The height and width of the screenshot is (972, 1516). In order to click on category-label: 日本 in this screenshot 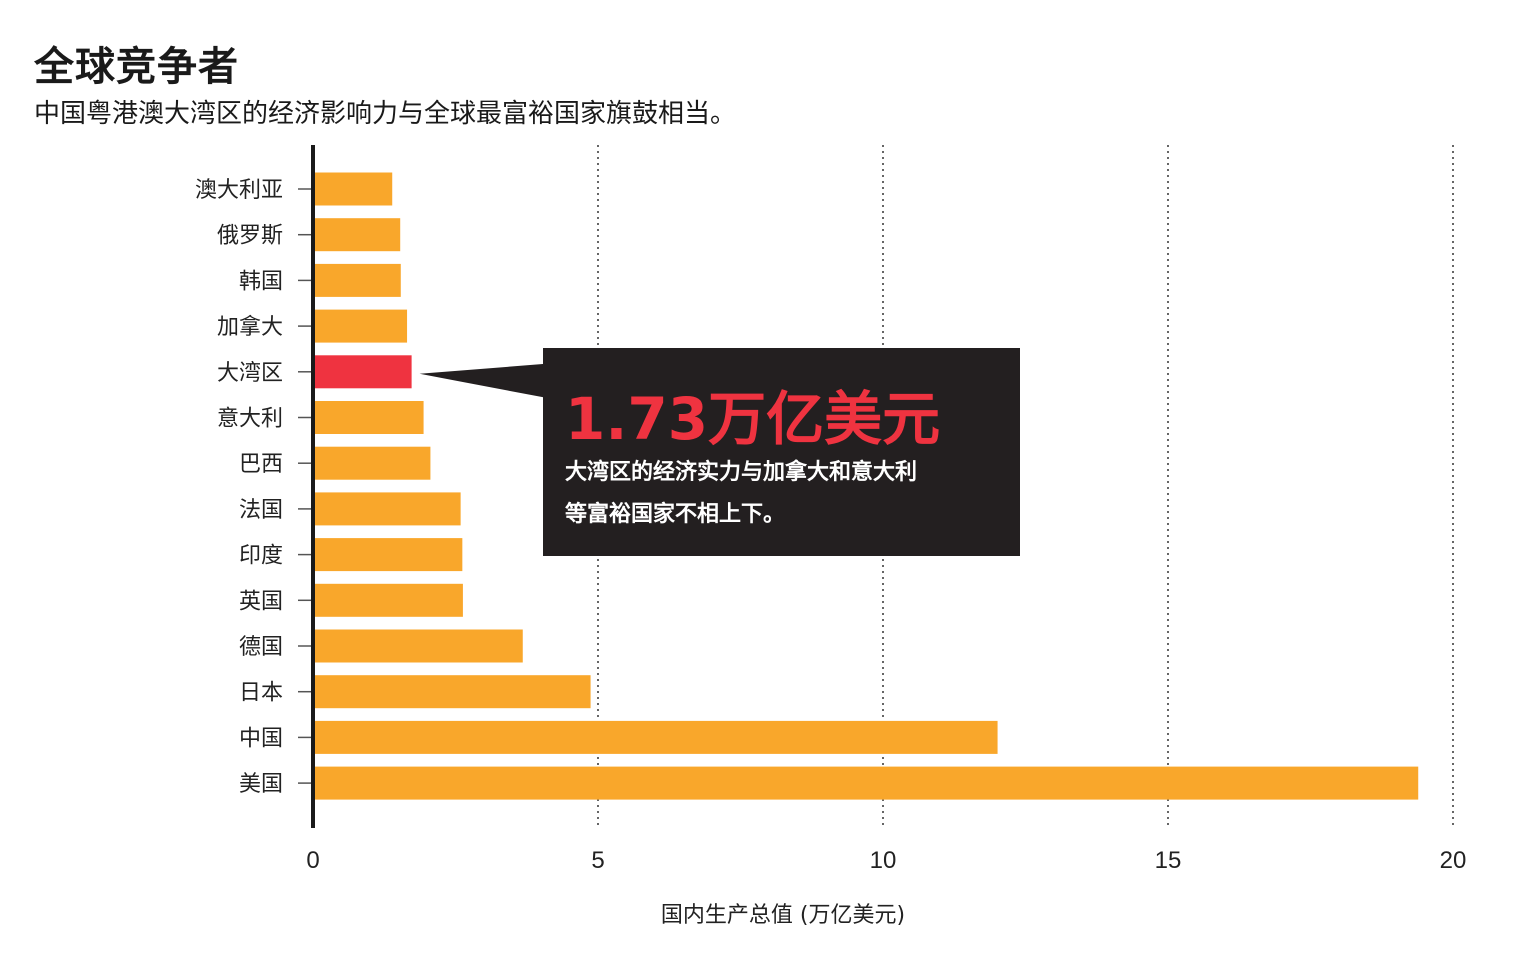, I will do `click(261, 693)`.